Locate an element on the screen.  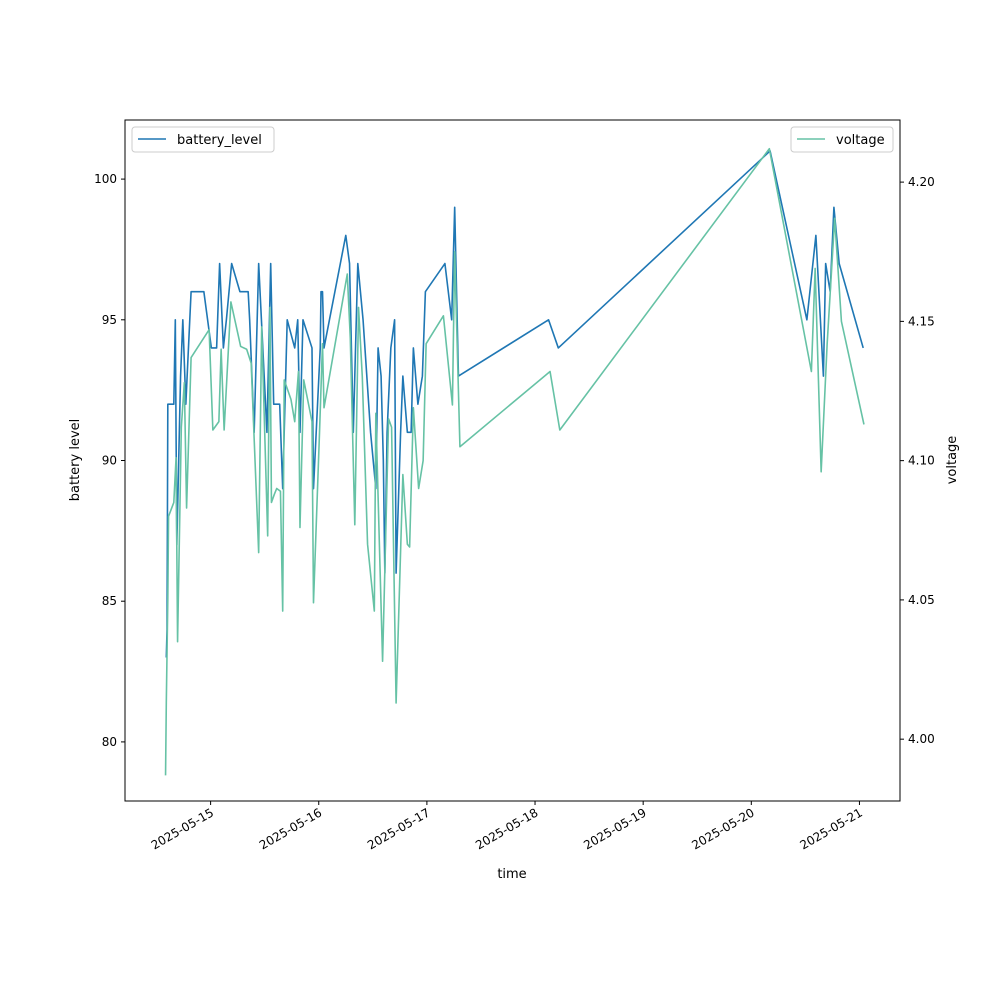
y2-tick-label: 4.10 is located at coordinates (921, 461).